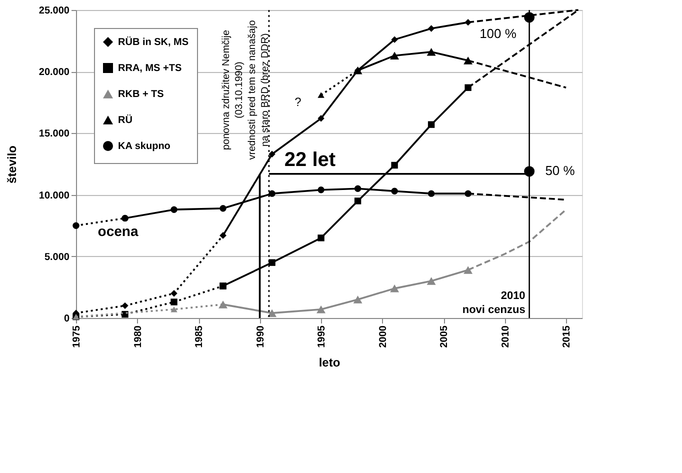  What do you see at coordinates (118, 231) in the screenshot?
I see `annotation: ocena` at bounding box center [118, 231].